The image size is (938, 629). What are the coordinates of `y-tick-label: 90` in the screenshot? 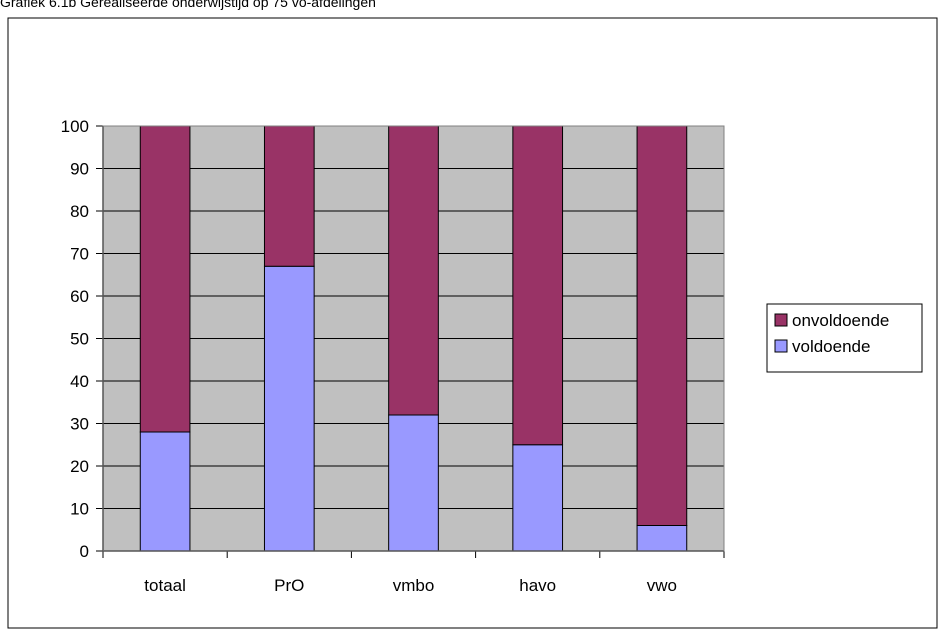 It's located at (79, 169).